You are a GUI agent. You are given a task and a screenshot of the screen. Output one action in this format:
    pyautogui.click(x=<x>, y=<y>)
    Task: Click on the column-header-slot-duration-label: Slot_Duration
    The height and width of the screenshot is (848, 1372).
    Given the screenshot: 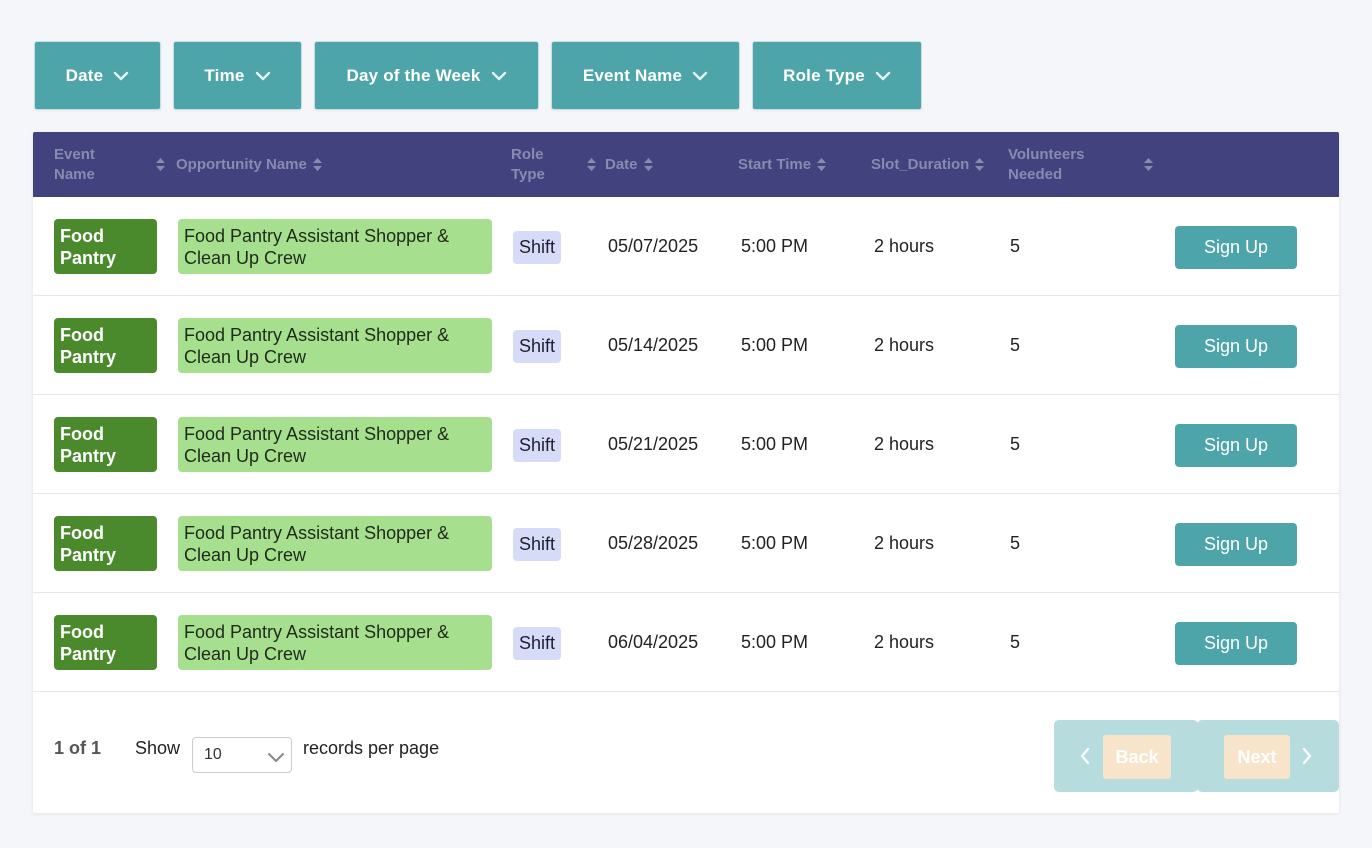 What is the action you would take?
    pyautogui.click(x=920, y=164)
    